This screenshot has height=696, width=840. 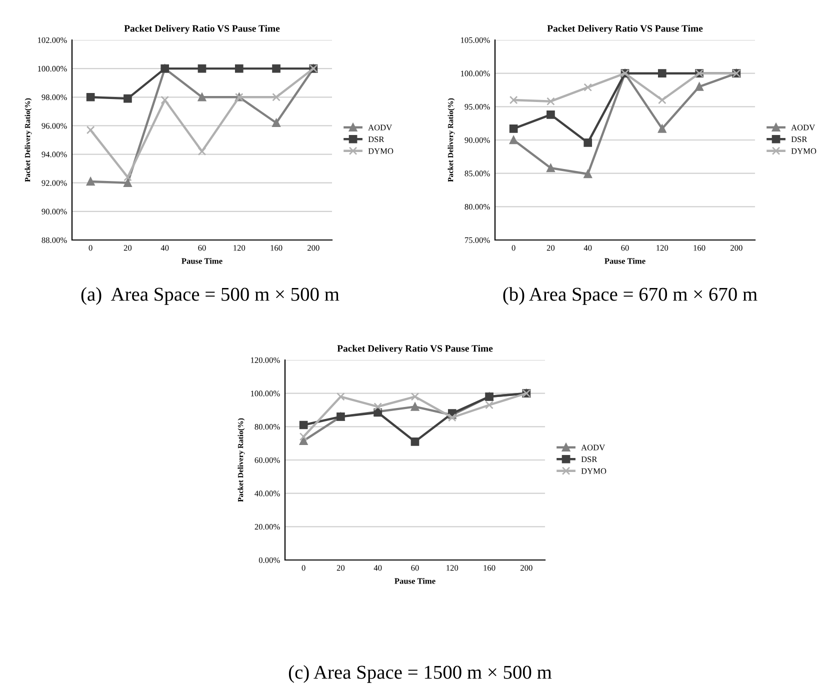 What do you see at coordinates (54, 97) in the screenshot?
I see `y-tick-label: 98.00%` at bounding box center [54, 97].